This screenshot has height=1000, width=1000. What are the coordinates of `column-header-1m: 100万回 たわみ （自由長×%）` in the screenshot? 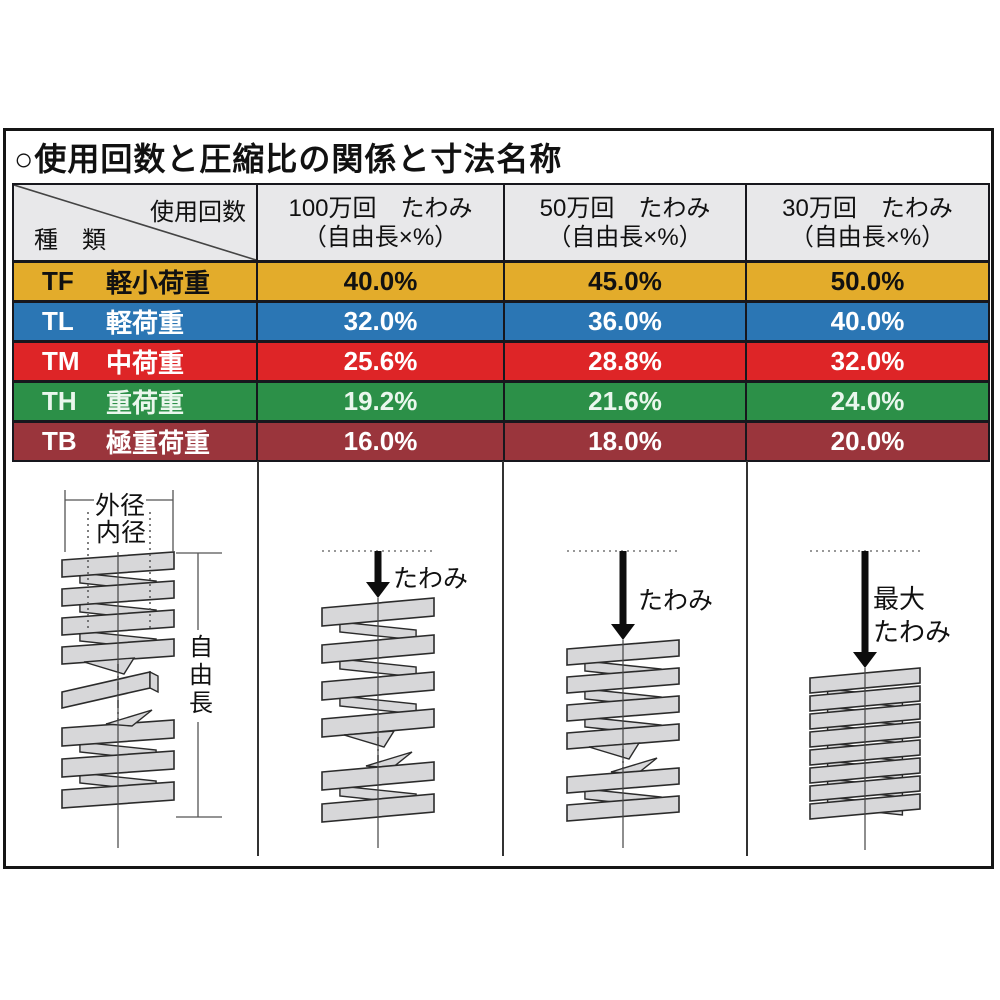 It's located at (380, 222).